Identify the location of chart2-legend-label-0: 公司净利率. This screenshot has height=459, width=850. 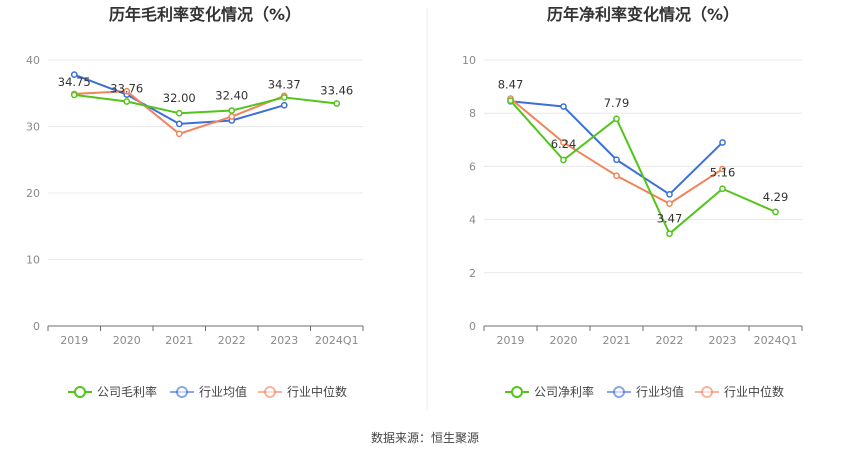
(564, 391).